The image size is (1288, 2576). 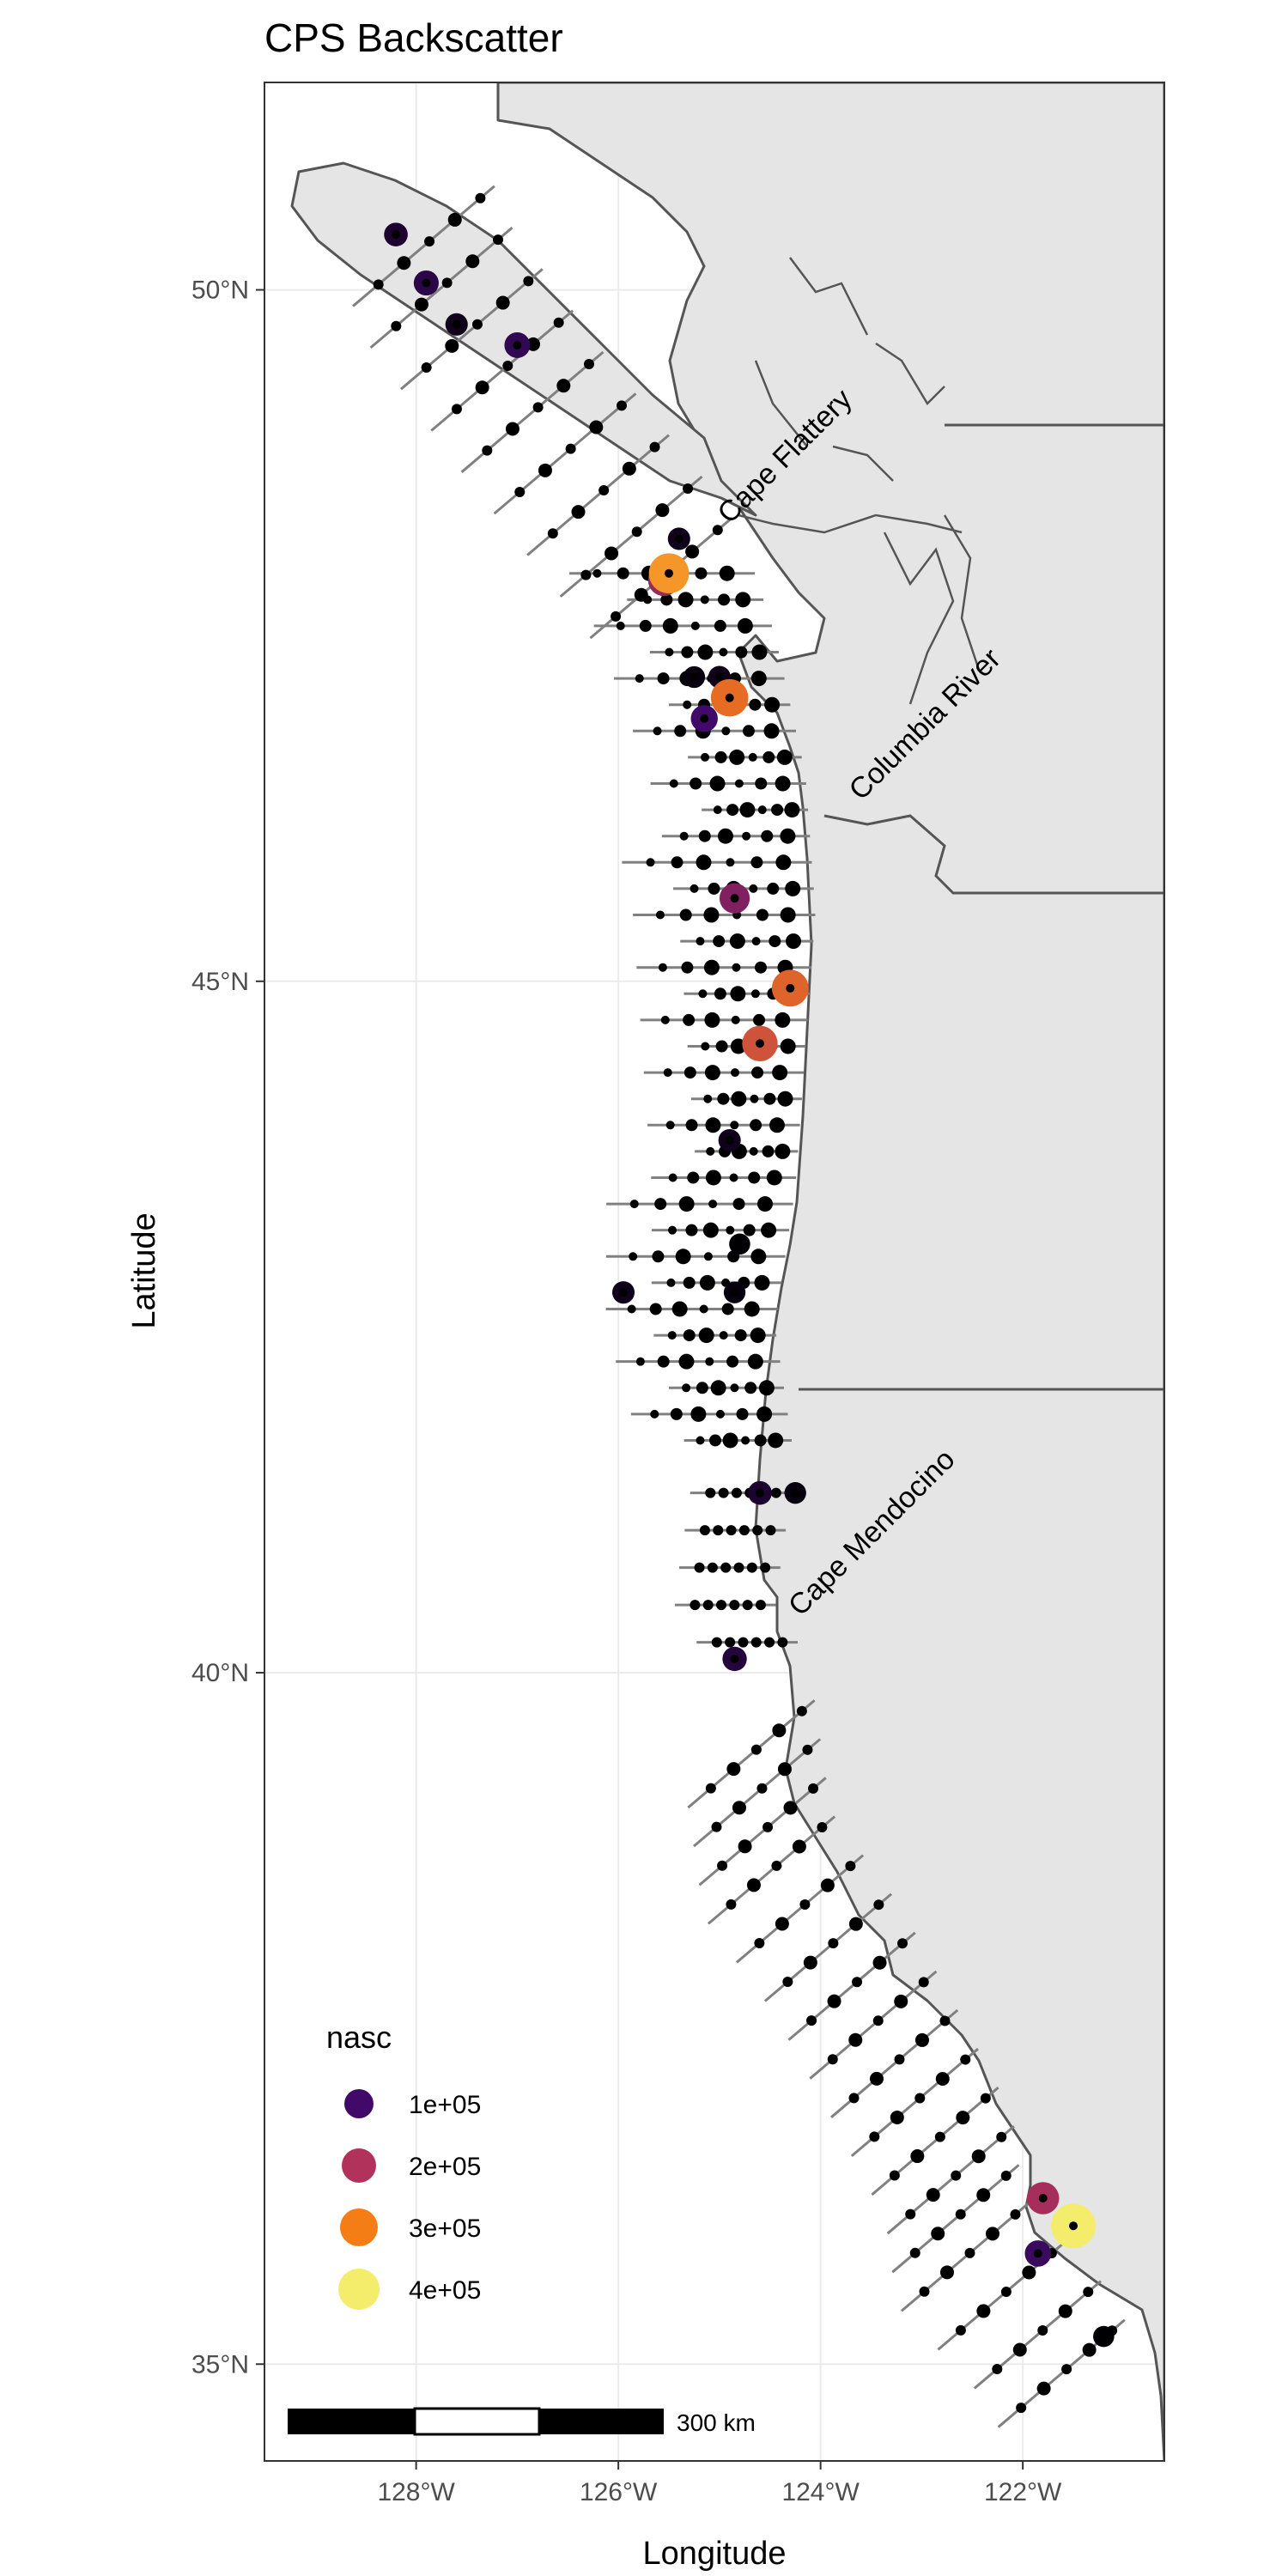 What do you see at coordinates (359, 2104) in the screenshot?
I see `legend-key` at bounding box center [359, 2104].